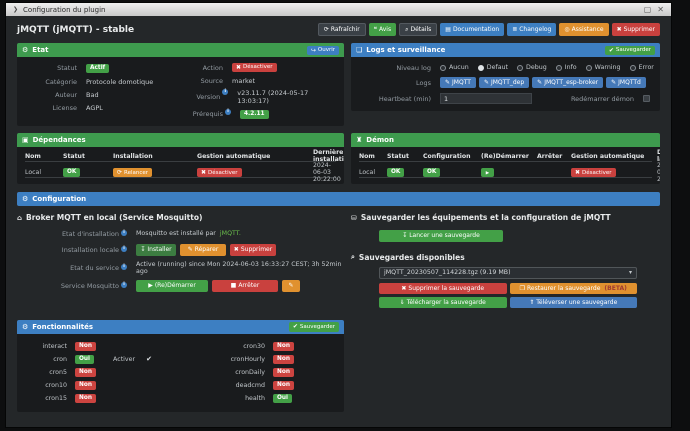  I want to click on wrench-icon: ✎, so click(190, 250).